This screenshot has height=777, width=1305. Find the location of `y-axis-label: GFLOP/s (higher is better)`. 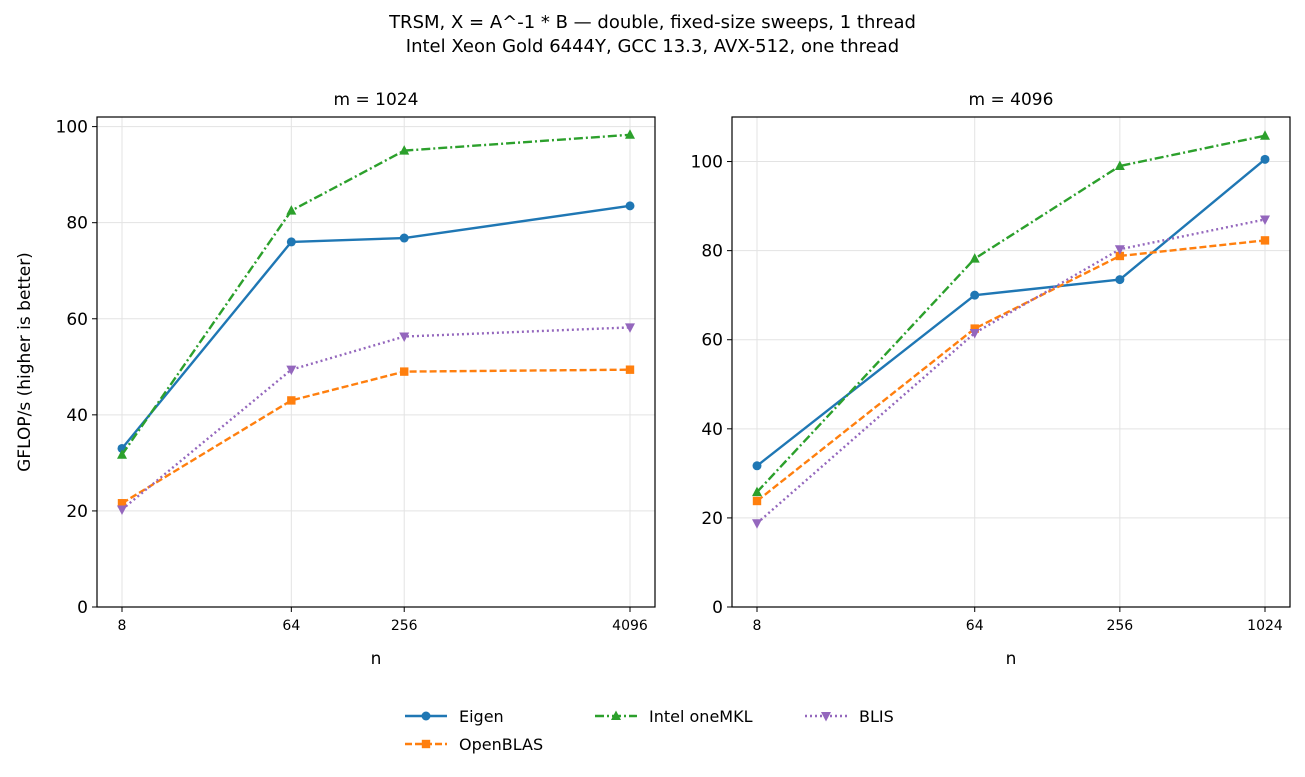

y-axis-label: GFLOP/s (higher is better) is located at coordinates (25, 362).